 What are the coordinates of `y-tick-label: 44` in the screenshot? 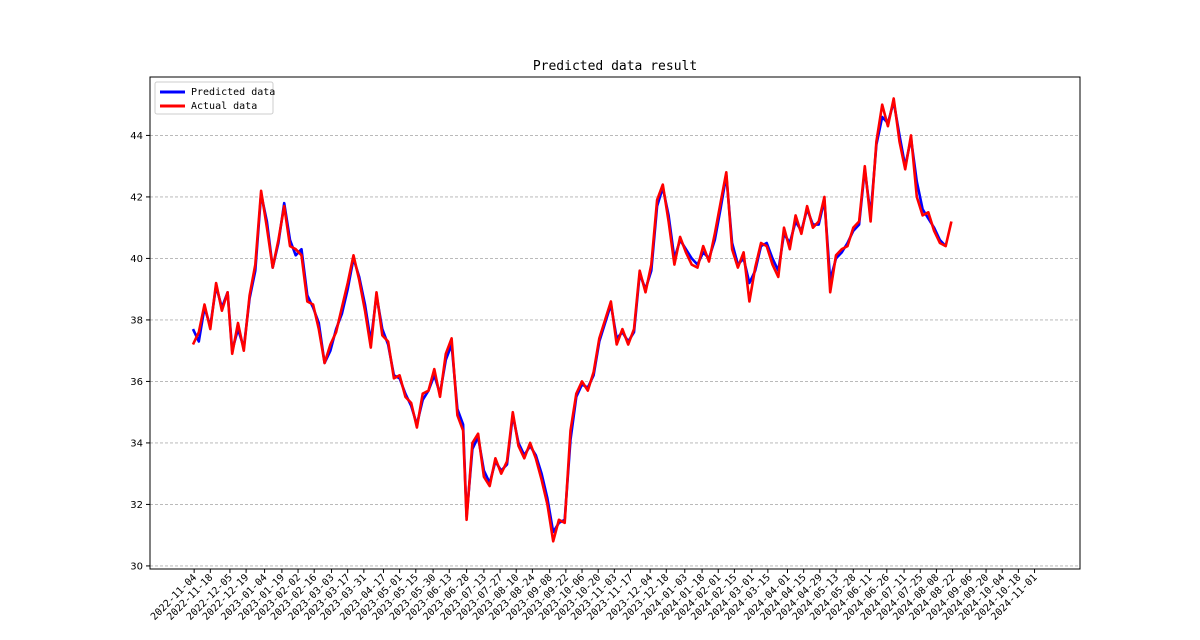 It's located at (136, 136).